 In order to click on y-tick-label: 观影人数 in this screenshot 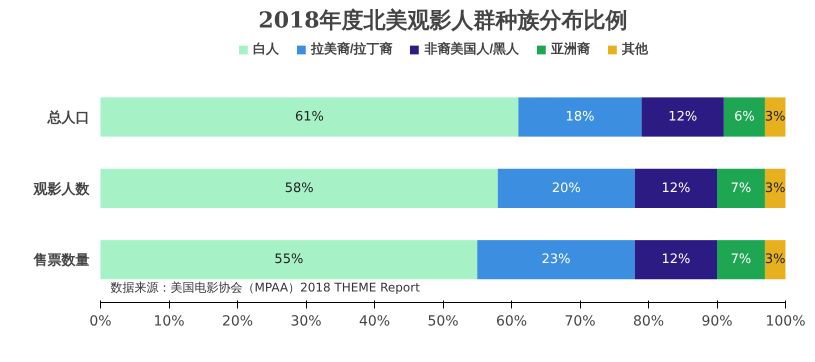, I will do `click(61, 188)`.